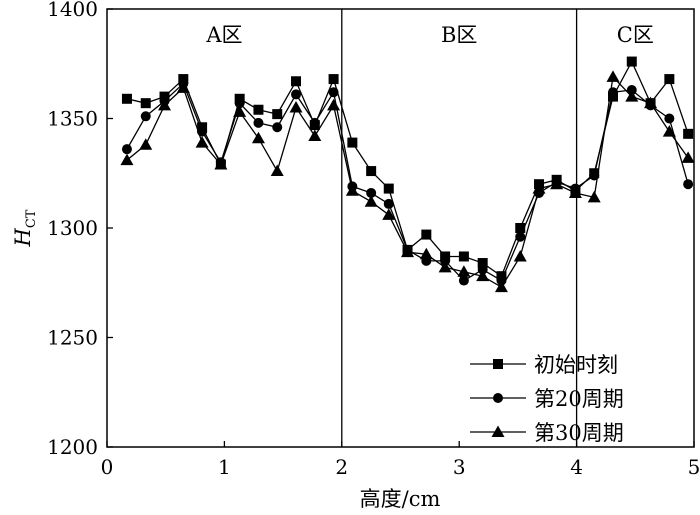 The image size is (700, 515). Describe the element at coordinates (107, 467) in the screenshot. I see `x-tick-label-0: 0` at that location.